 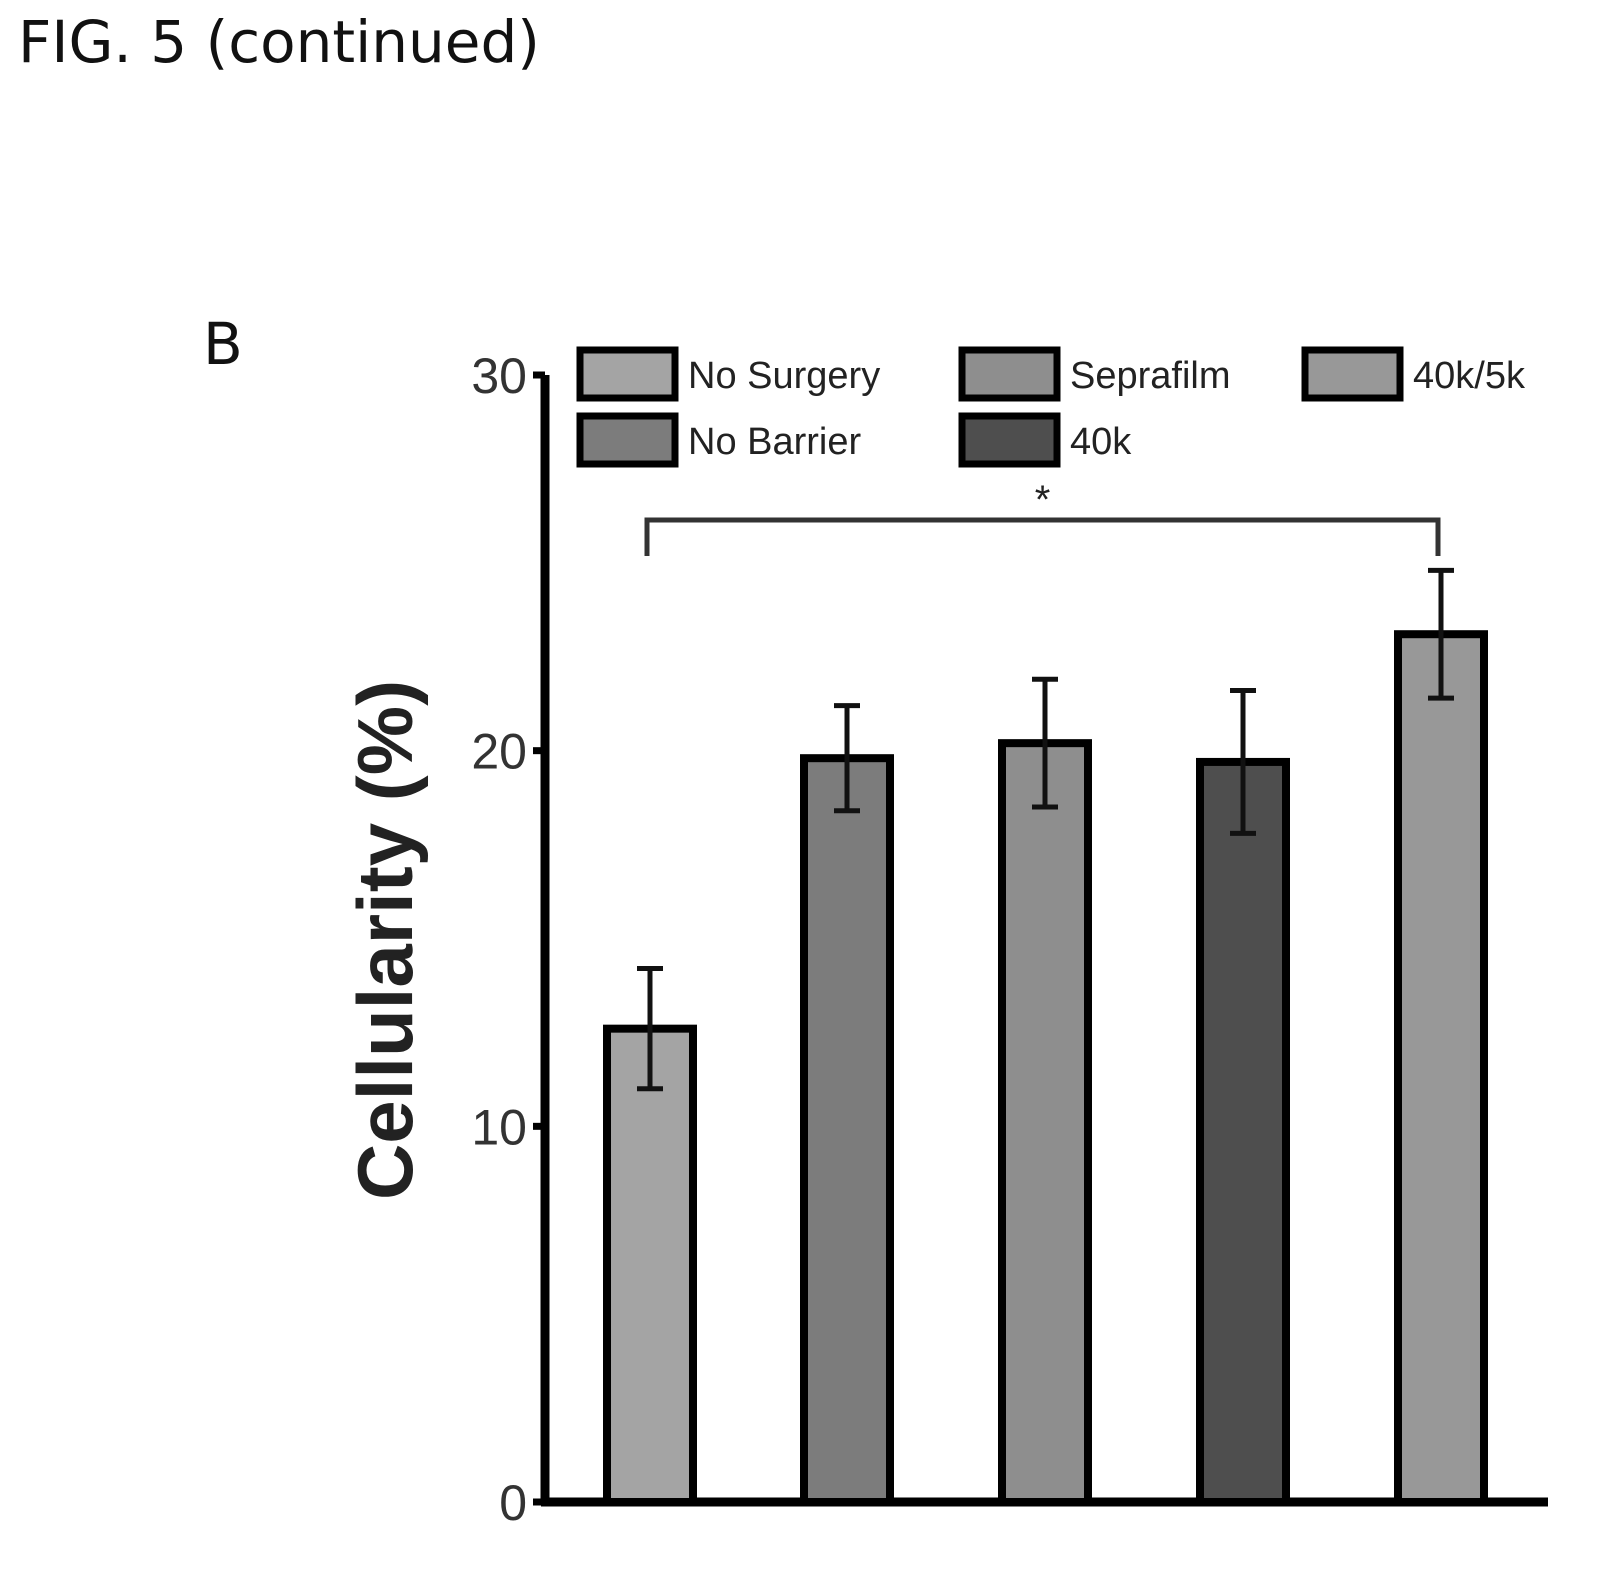 What do you see at coordinates (1150, 376) in the screenshot?
I see `legend-label: Seprafilm` at bounding box center [1150, 376].